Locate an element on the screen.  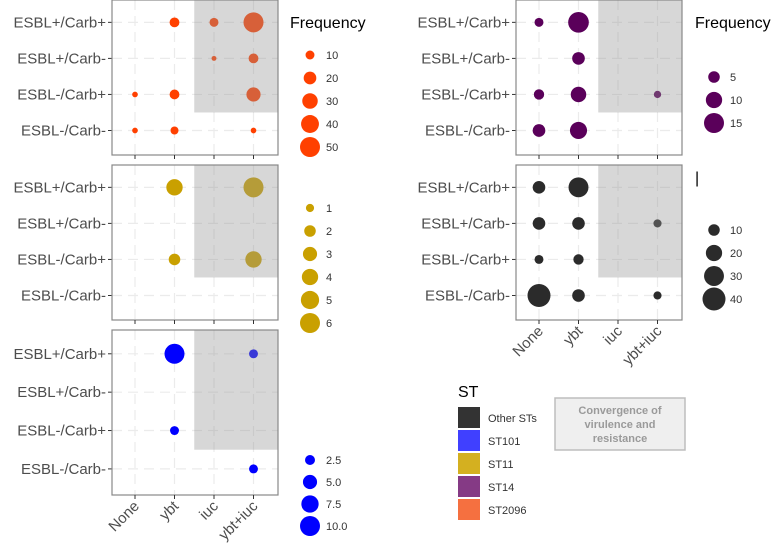
size-legend-label: 7.5 is located at coordinates (333, 505).